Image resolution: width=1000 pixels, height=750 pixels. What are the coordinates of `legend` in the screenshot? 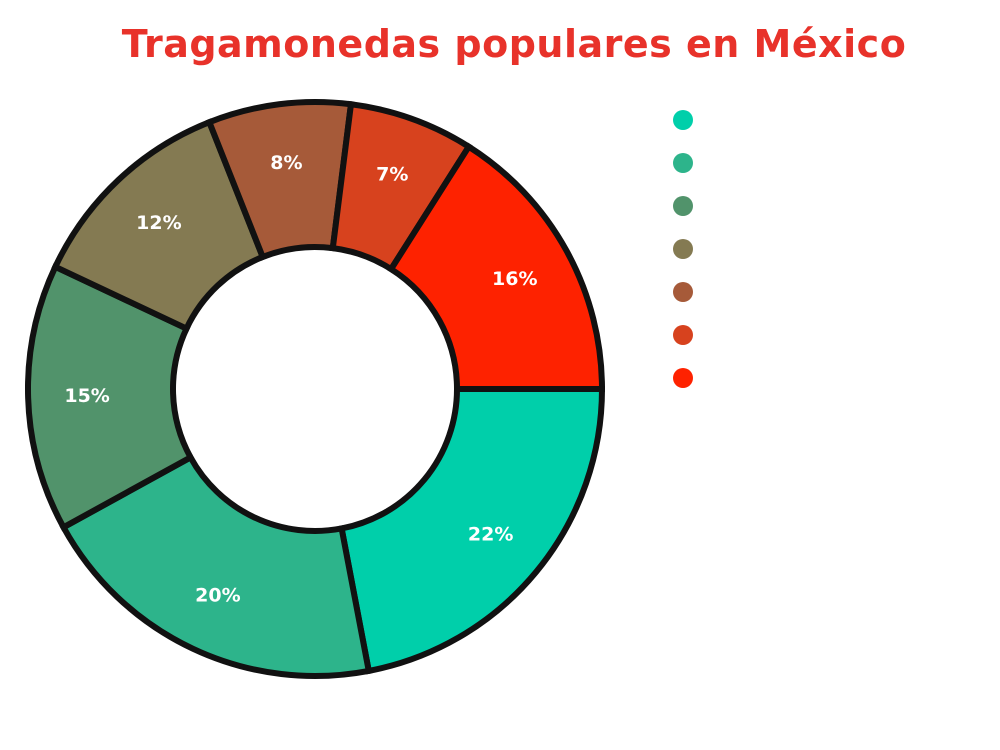 It's located at (823, 260).